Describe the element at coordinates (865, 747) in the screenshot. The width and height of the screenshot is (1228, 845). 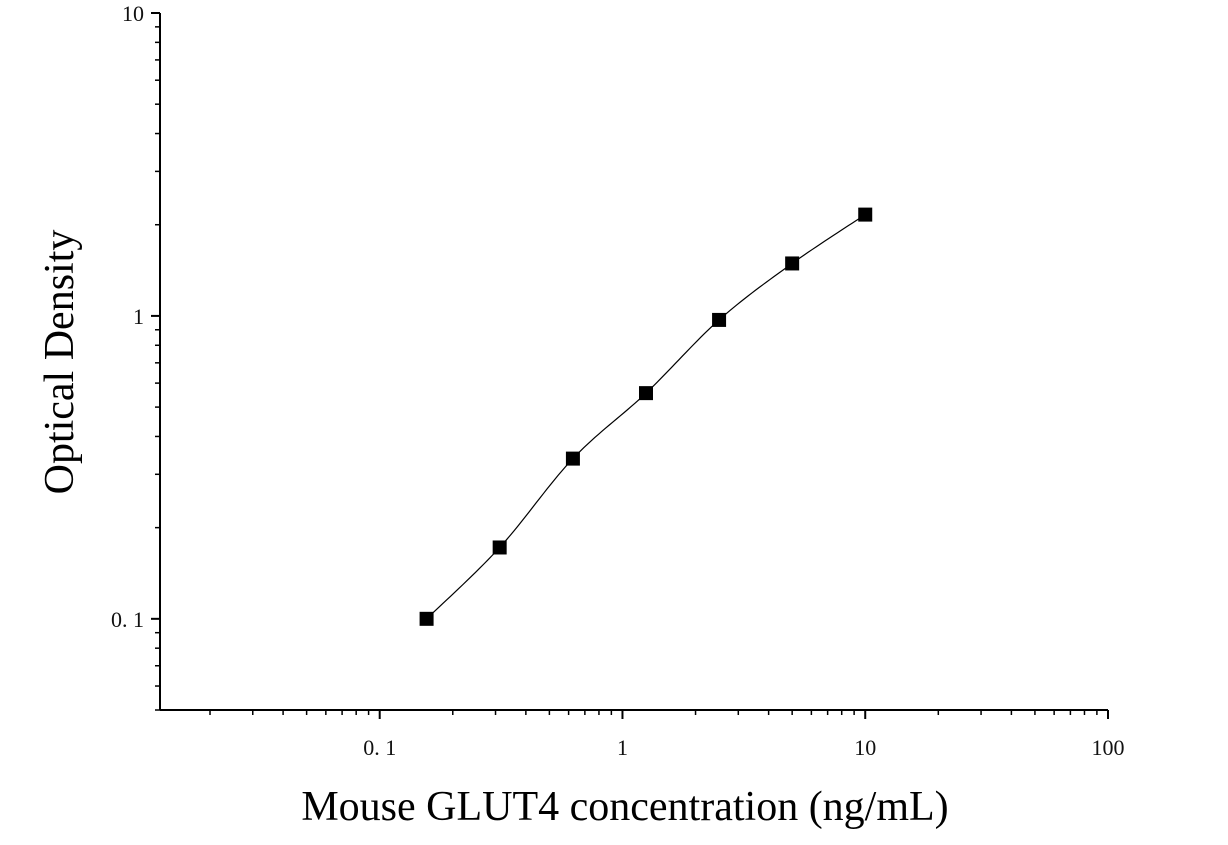
I see `x-tick-label: 10` at that location.